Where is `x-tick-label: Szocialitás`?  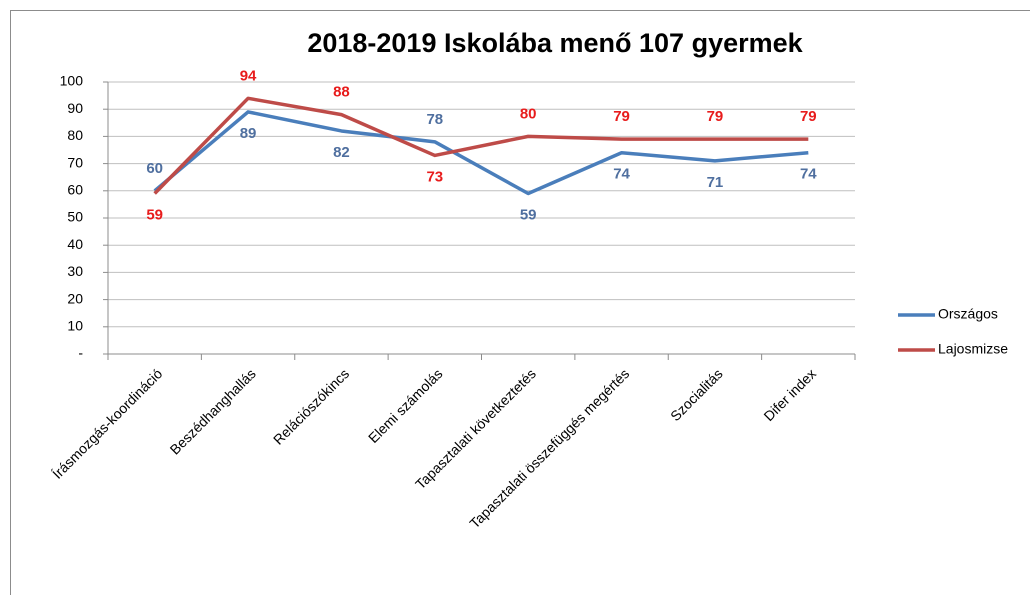 x-tick-label: Szocialitás is located at coordinates (696, 394).